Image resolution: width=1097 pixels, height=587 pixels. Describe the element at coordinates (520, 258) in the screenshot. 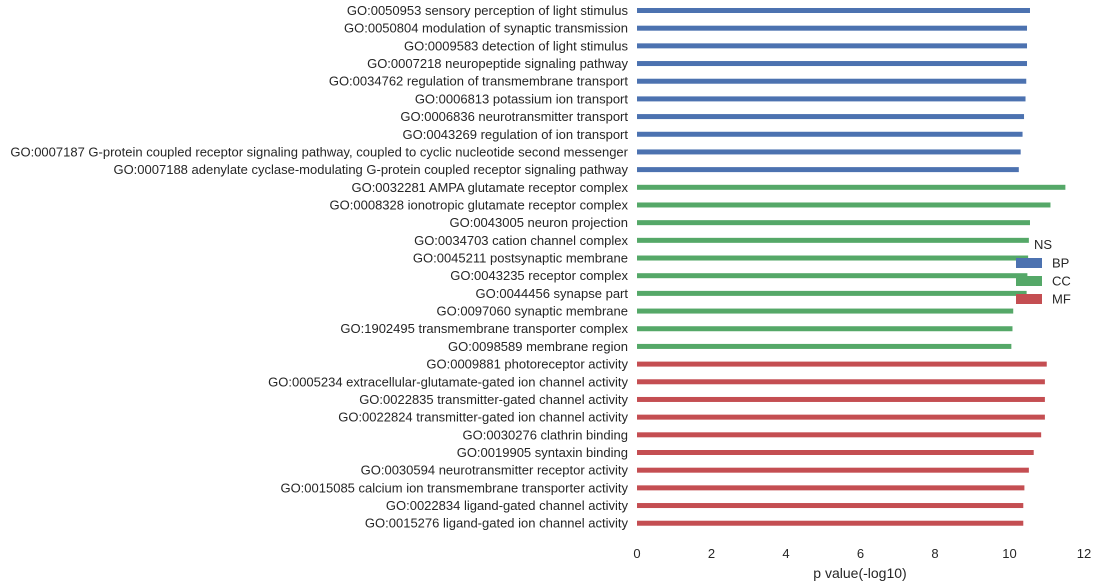

I see `category-label: GO:0045211 postsynaptic membrane` at that location.